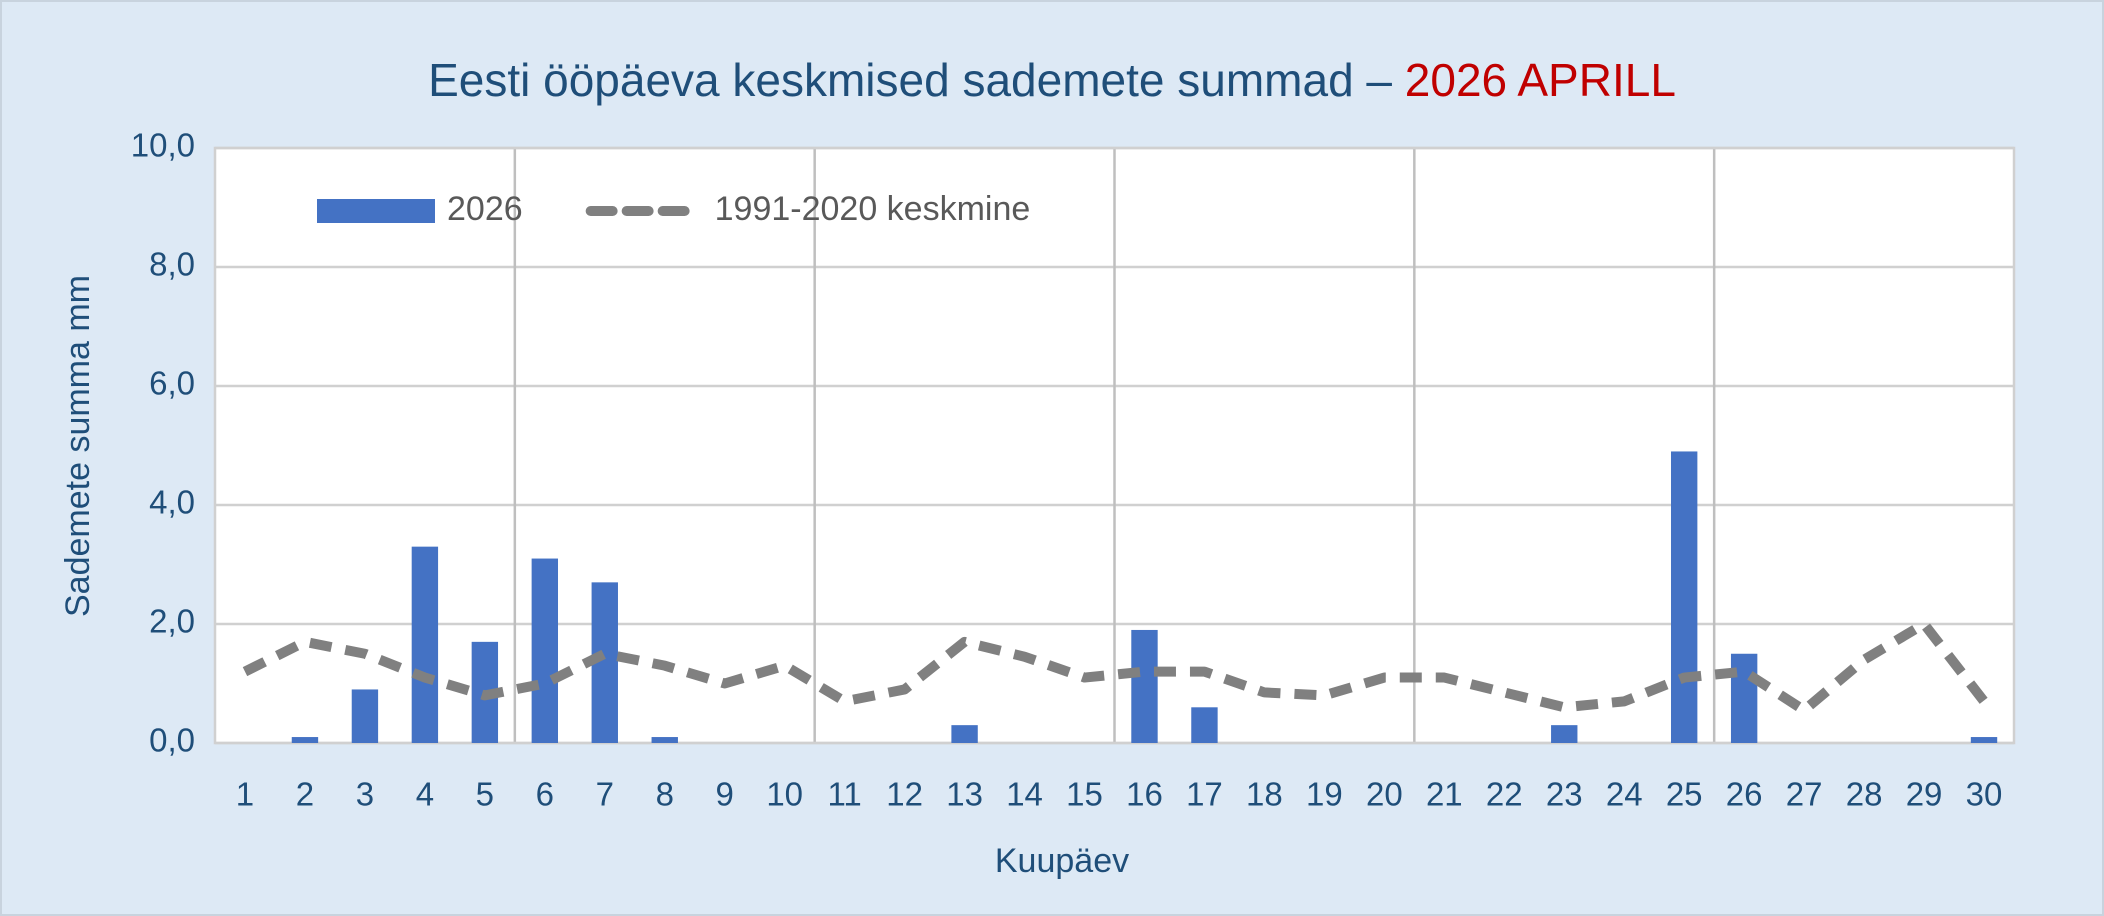 The width and height of the screenshot is (2104, 916). Describe the element at coordinates (1864, 794) in the screenshot. I see `x-tick-label: 28` at that location.